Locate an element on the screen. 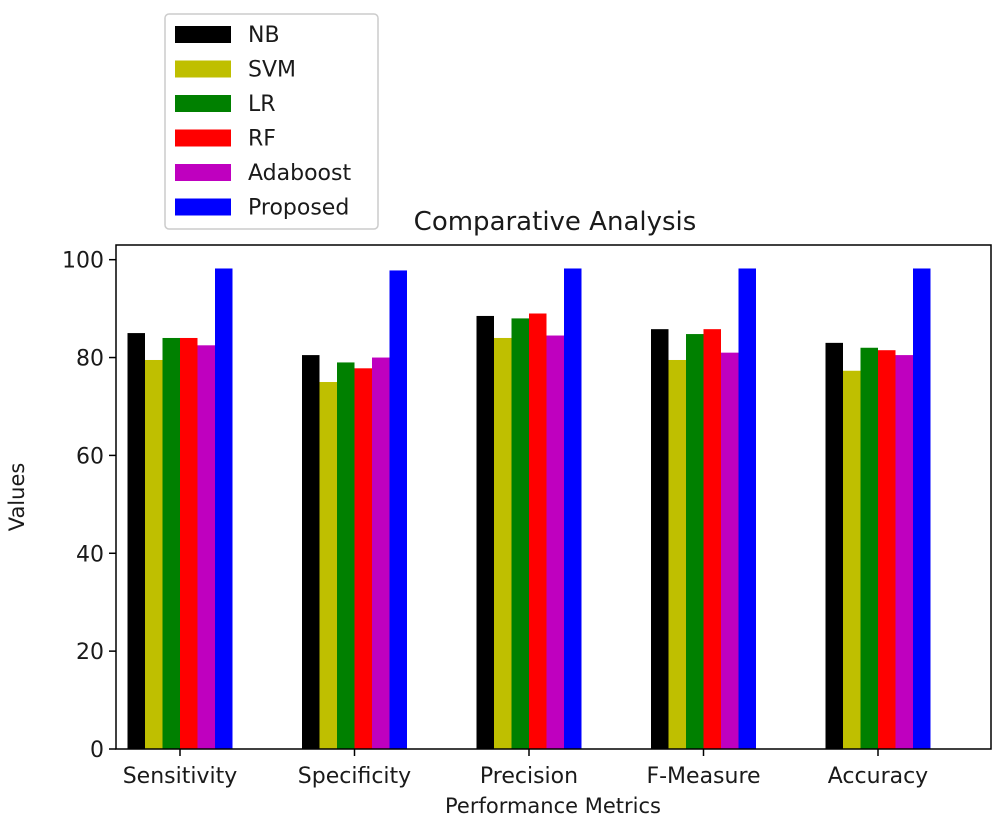 Image resolution: width=1004 pixels, height=817 pixels. x-tick-label: Precision is located at coordinates (529, 776).